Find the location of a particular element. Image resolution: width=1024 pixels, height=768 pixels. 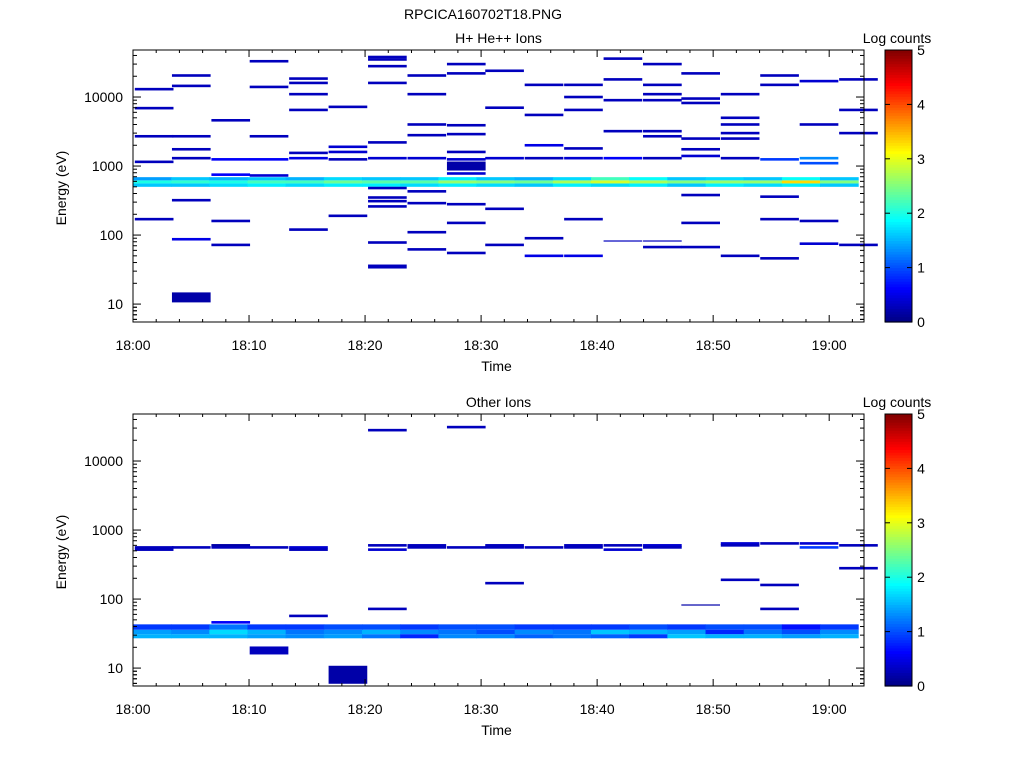

x-tick-label: 18:40 is located at coordinates (597, 345).